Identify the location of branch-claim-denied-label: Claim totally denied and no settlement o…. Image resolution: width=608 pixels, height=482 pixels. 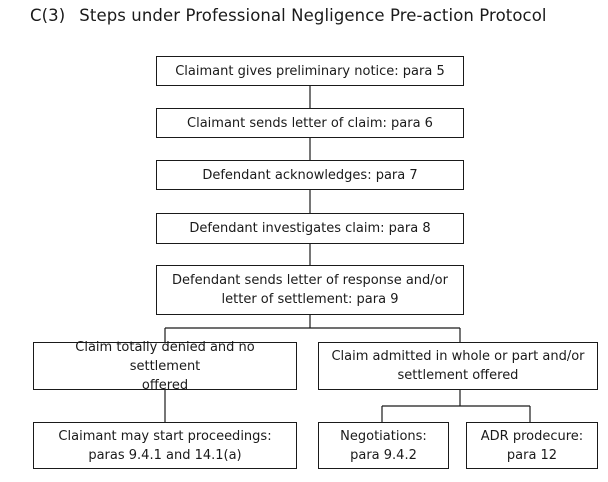
(165, 366).